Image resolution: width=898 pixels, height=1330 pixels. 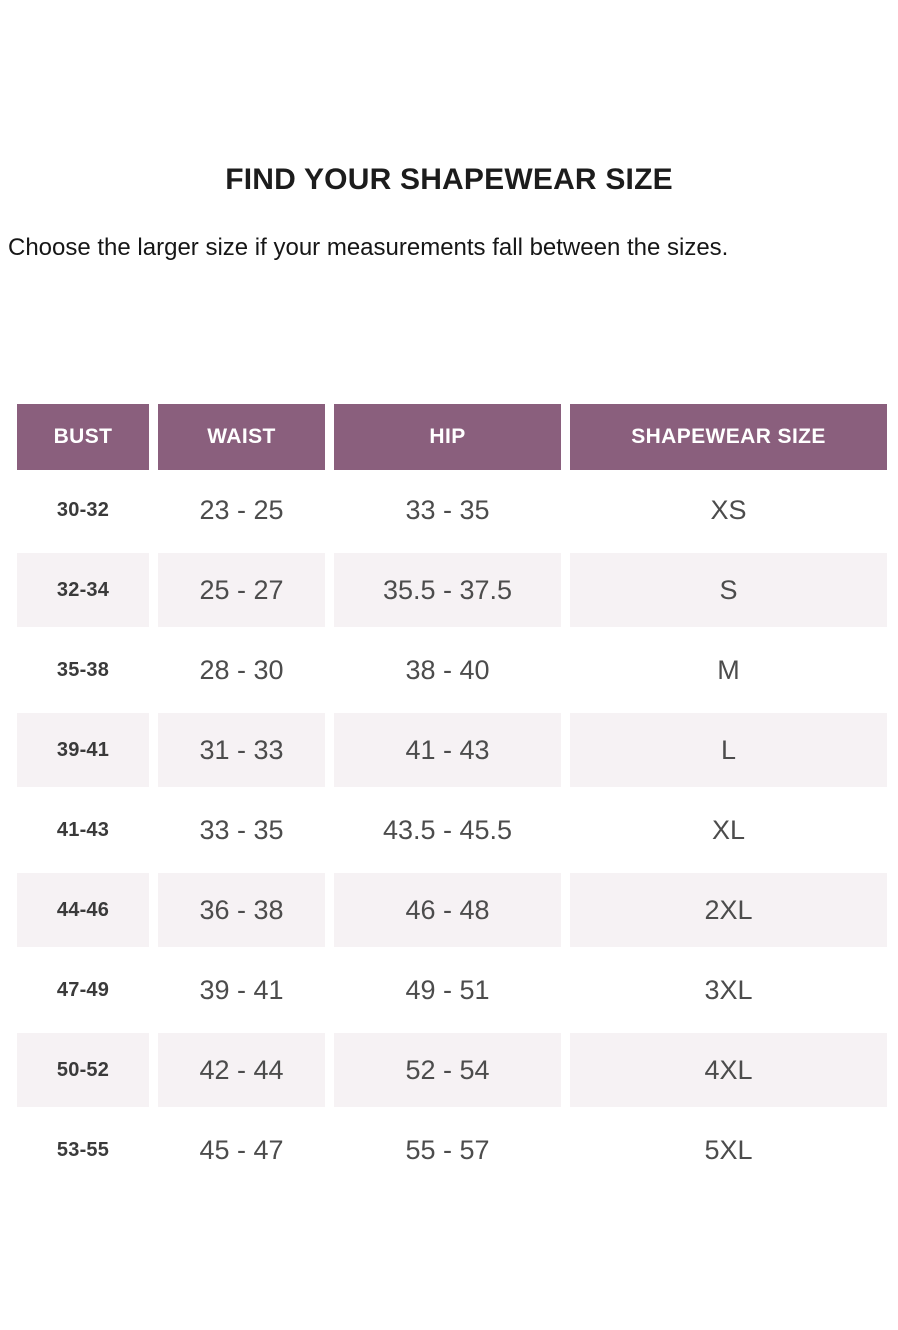 I want to click on table-row: 47-49 39 - 41 49 - 51 3XL, so click(x=452, y=990).